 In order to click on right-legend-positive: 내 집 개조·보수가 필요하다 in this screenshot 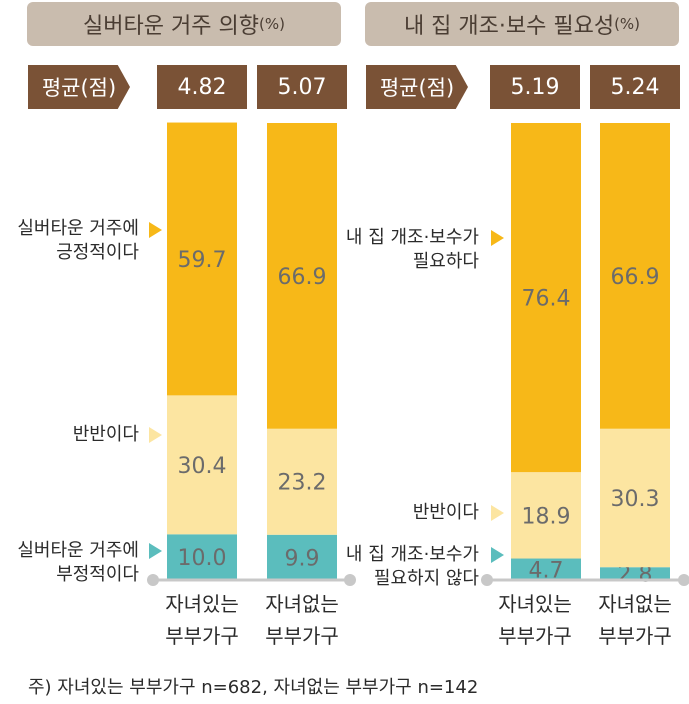, I will do `click(412, 250)`.